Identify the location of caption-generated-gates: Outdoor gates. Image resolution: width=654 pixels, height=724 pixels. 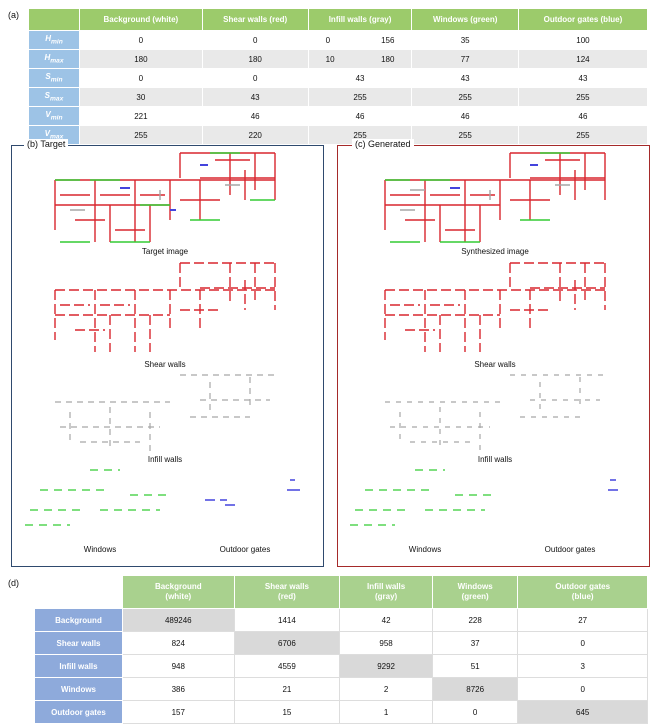
(570, 549).